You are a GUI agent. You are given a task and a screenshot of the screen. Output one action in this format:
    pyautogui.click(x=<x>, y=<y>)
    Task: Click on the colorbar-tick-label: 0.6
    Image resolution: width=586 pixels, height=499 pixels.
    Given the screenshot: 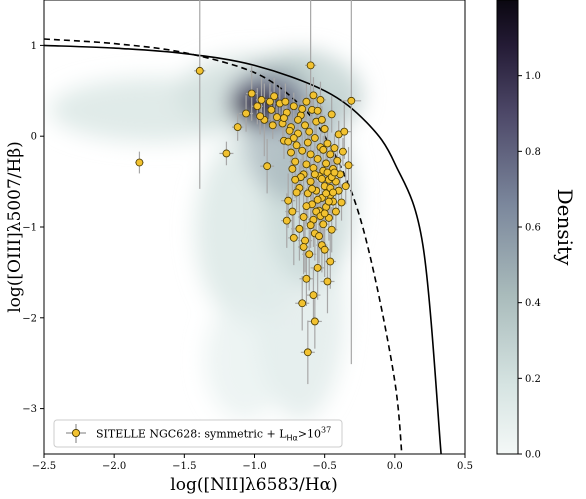 What is the action you would take?
    pyautogui.click(x=533, y=228)
    